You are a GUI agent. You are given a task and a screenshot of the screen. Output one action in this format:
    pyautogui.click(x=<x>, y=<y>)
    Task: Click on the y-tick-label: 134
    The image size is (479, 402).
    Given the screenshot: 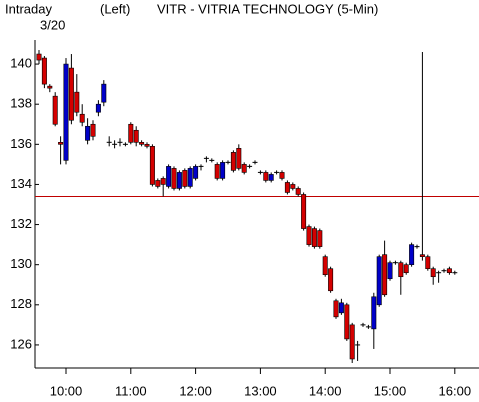 What is the action you would take?
    pyautogui.click(x=21, y=183)
    